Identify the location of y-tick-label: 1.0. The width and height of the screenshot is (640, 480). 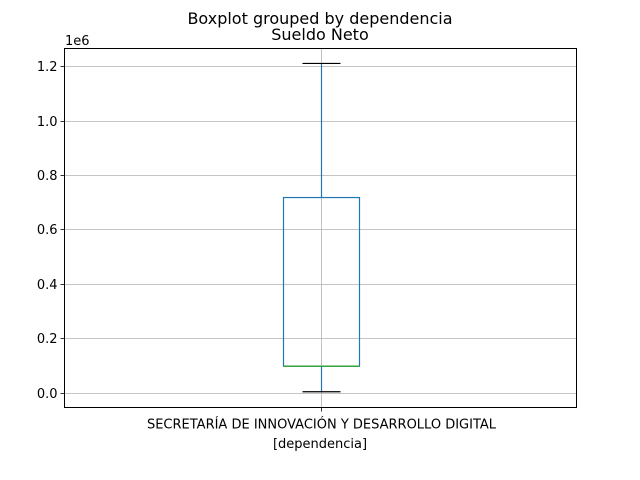
(47, 122).